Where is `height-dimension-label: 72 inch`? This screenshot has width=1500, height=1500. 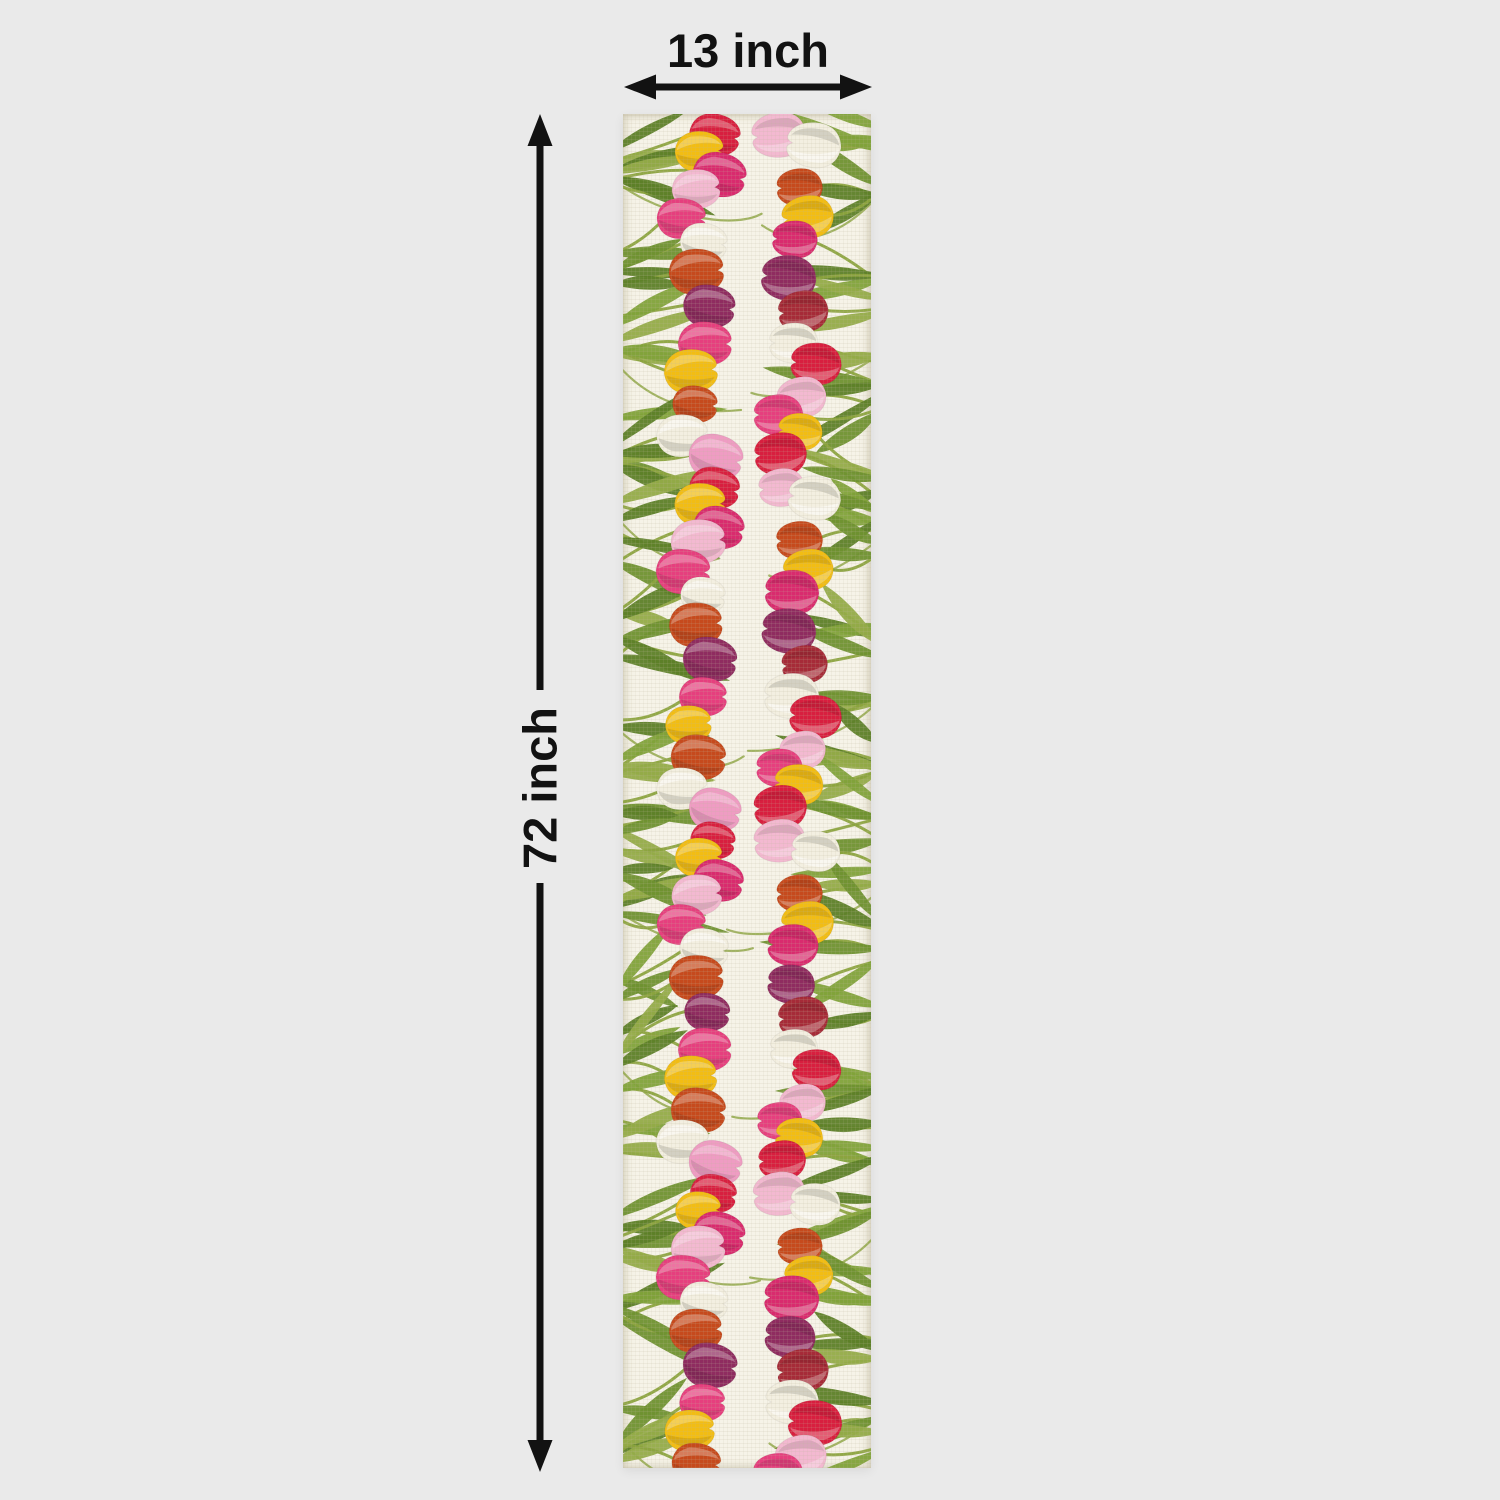
height-dimension-label: 72 inch is located at coordinates (540, 788).